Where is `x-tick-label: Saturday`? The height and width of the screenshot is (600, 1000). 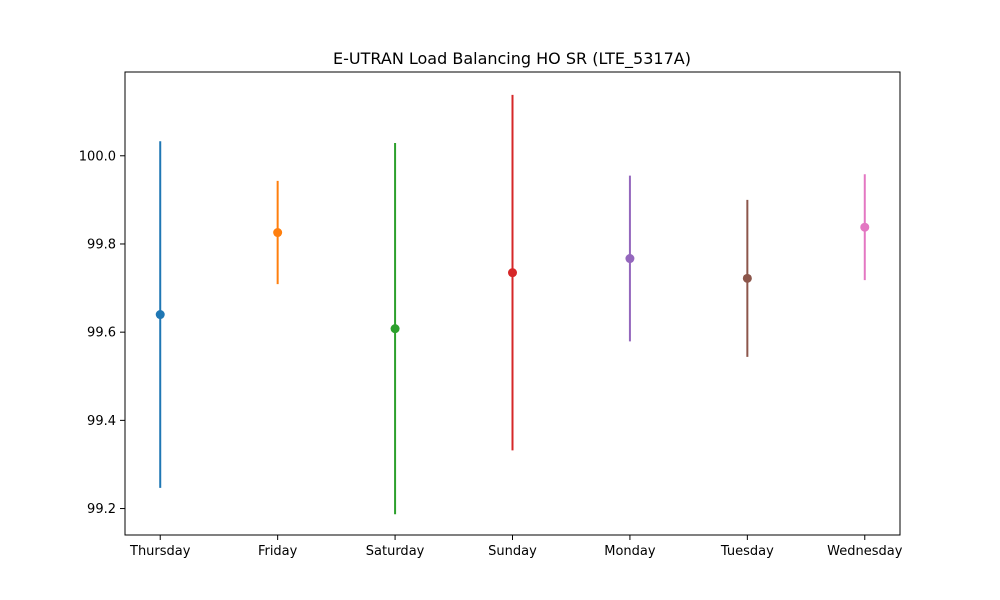
x-tick-label: Saturday is located at coordinates (395, 551).